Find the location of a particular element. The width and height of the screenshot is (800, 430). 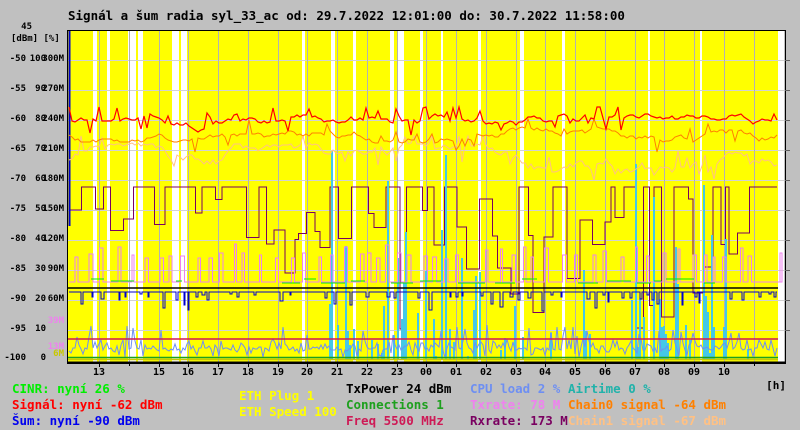

y-tick-rate: 120M is located at coordinates (53, 239).